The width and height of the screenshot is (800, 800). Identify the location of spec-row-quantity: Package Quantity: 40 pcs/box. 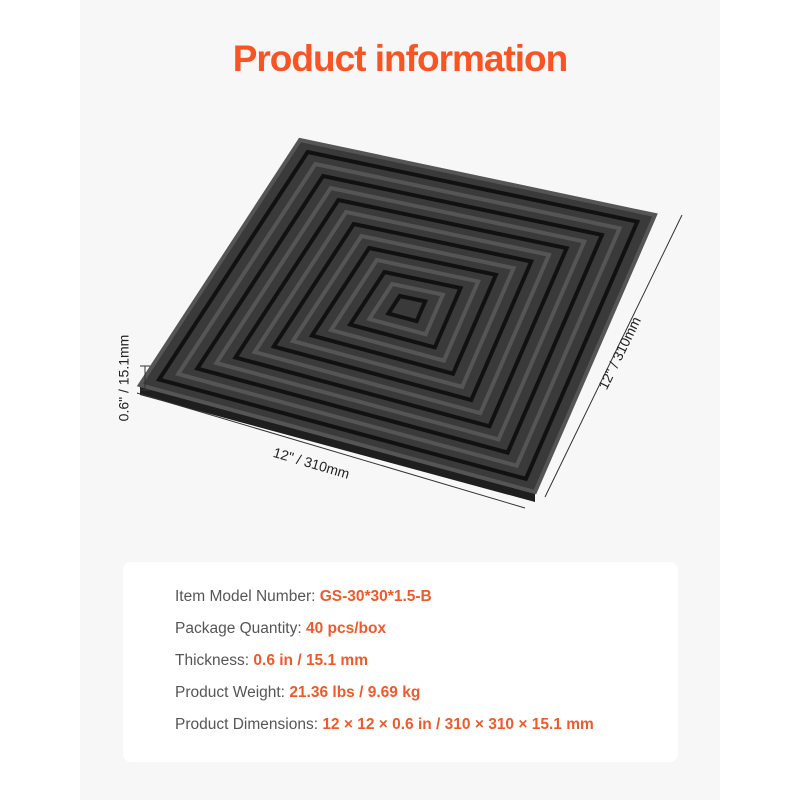
(281, 628).